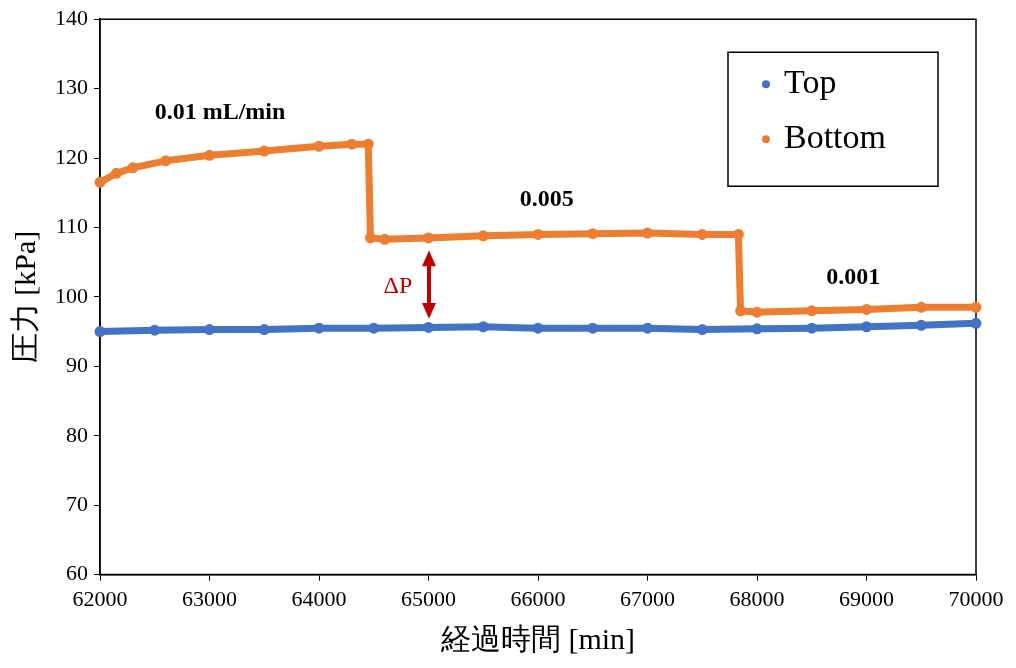  I want to click on x-tick-label: 63000, so click(209, 598).